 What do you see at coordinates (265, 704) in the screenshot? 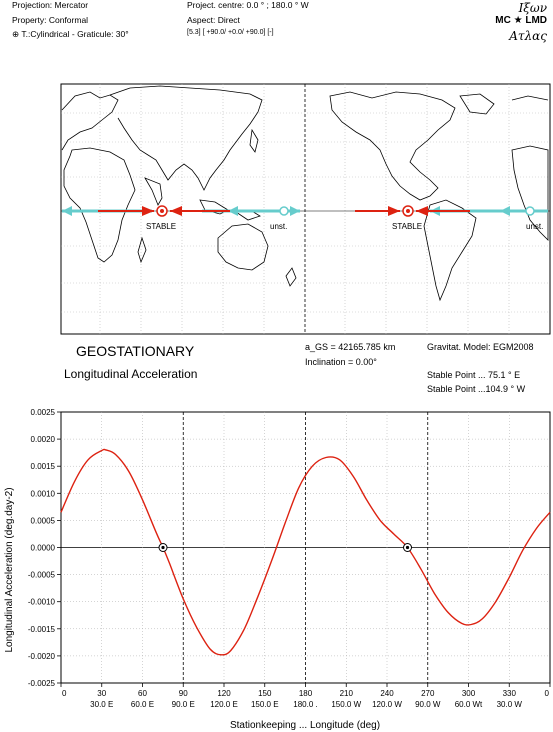
I see `x-tick-label-longitude: 150.0 E` at bounding box center [265, 704].